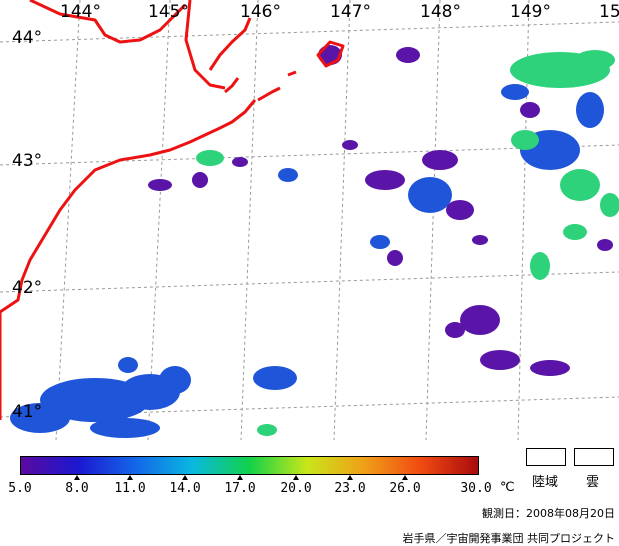 The image size is (619, 546). What do you see at coordinates (530, 12) in the screenshot?
I see `longitude-label-149: 149°` at bounding box center [530, 12].